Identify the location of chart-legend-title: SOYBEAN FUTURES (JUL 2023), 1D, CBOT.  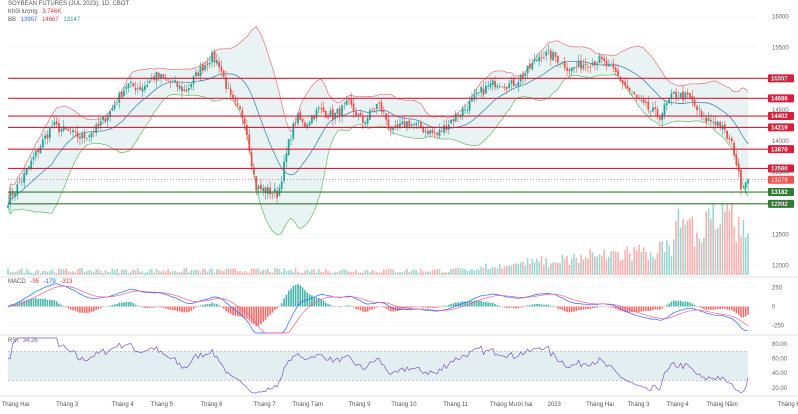
(70, 4).